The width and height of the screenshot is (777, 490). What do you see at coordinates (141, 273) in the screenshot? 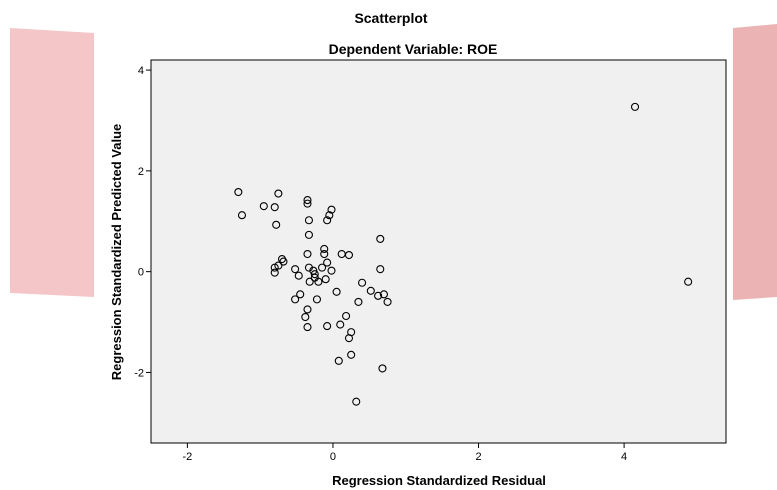
I see `y-tick-label: 0` at bounding box center [141, 273].